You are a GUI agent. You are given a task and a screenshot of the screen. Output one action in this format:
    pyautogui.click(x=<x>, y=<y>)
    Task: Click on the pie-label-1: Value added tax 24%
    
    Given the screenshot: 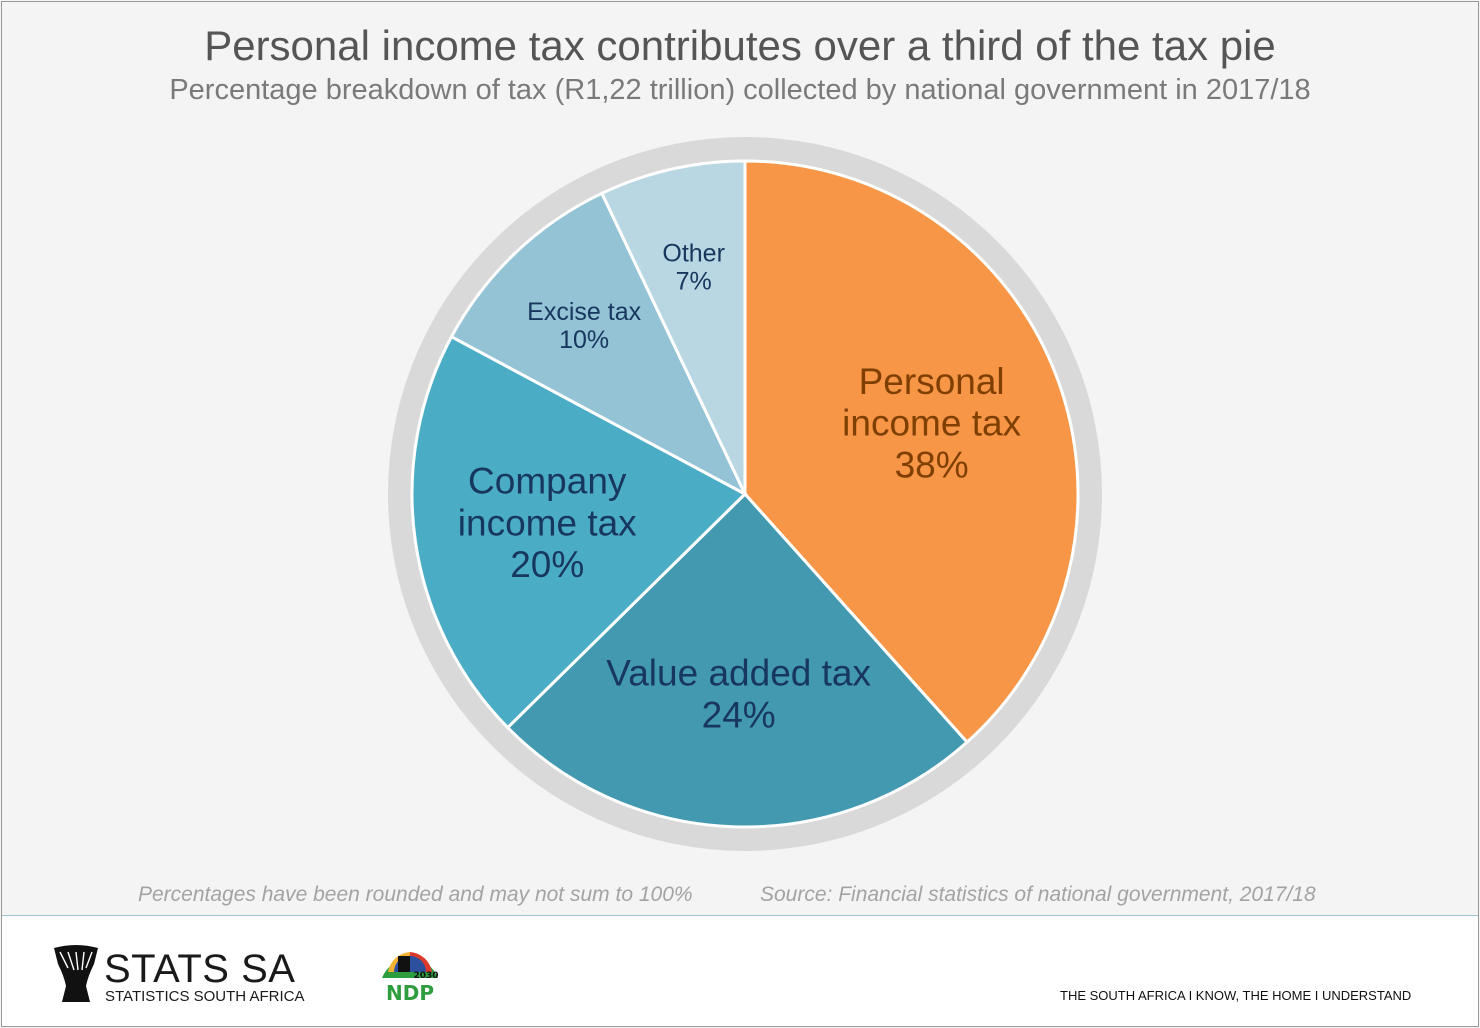 What is the action you would take?
    pyautogui.click(x=738, y=694)
    